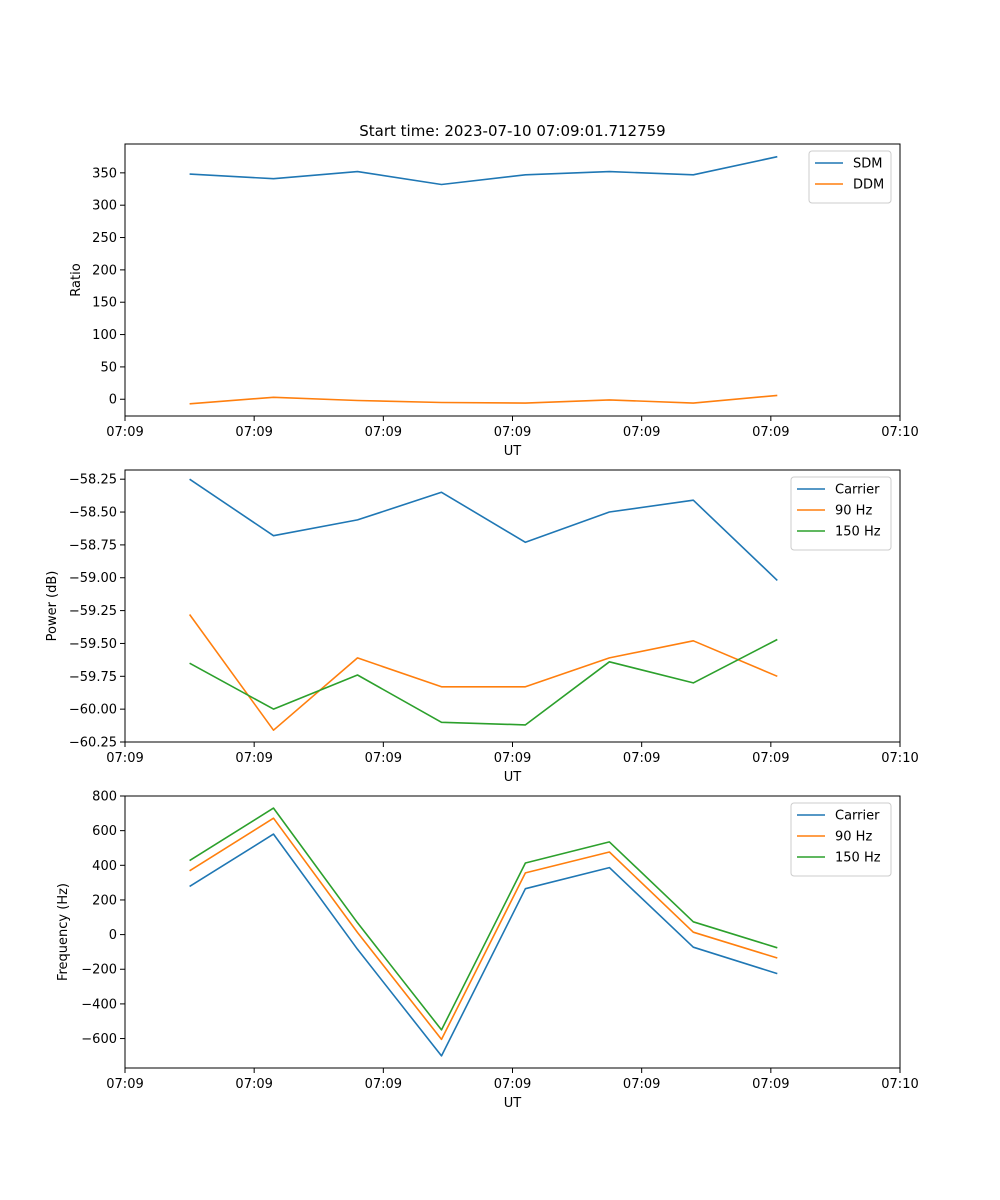 The image size is (1000, 1200). I want to click on y-axis-label: Power (dB), so click(52, 606).